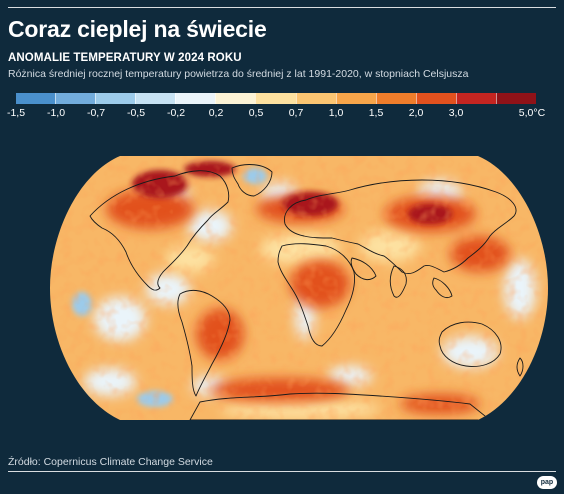 Image resolution: width=564 pixels, height=494 pixels. What do you see at coordinates (16, 113) in the screenshot?
I see `legend-tick-0: -1,5` at bounding box center [16, 113].